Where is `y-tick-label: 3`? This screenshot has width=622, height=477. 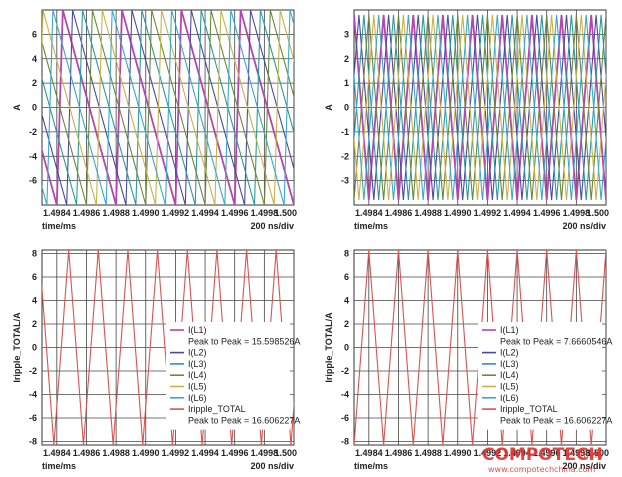
y-tick-label: 3 is located at coordinates (346, 34).